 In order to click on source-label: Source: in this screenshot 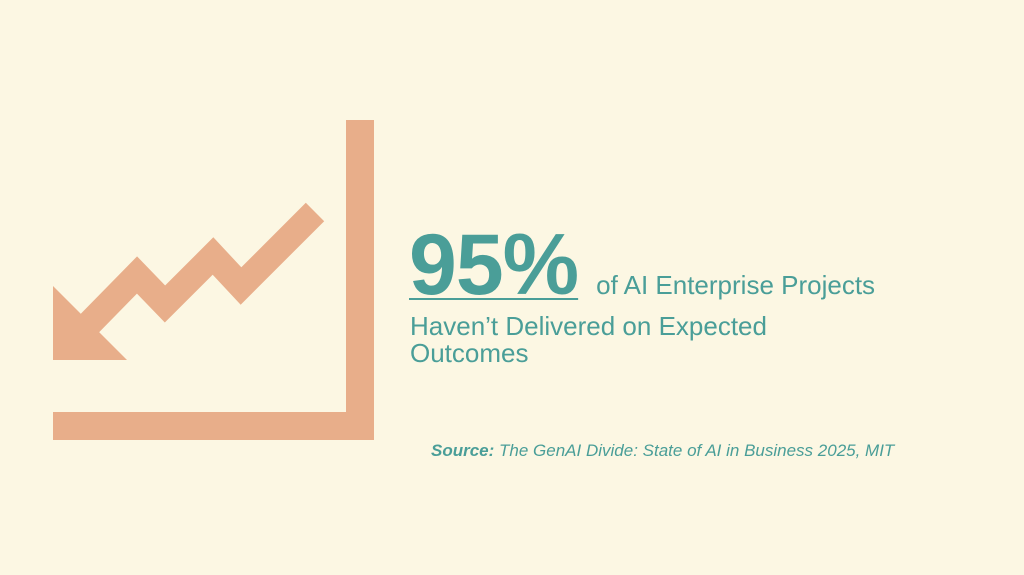, I will do `click(463, 450)`.